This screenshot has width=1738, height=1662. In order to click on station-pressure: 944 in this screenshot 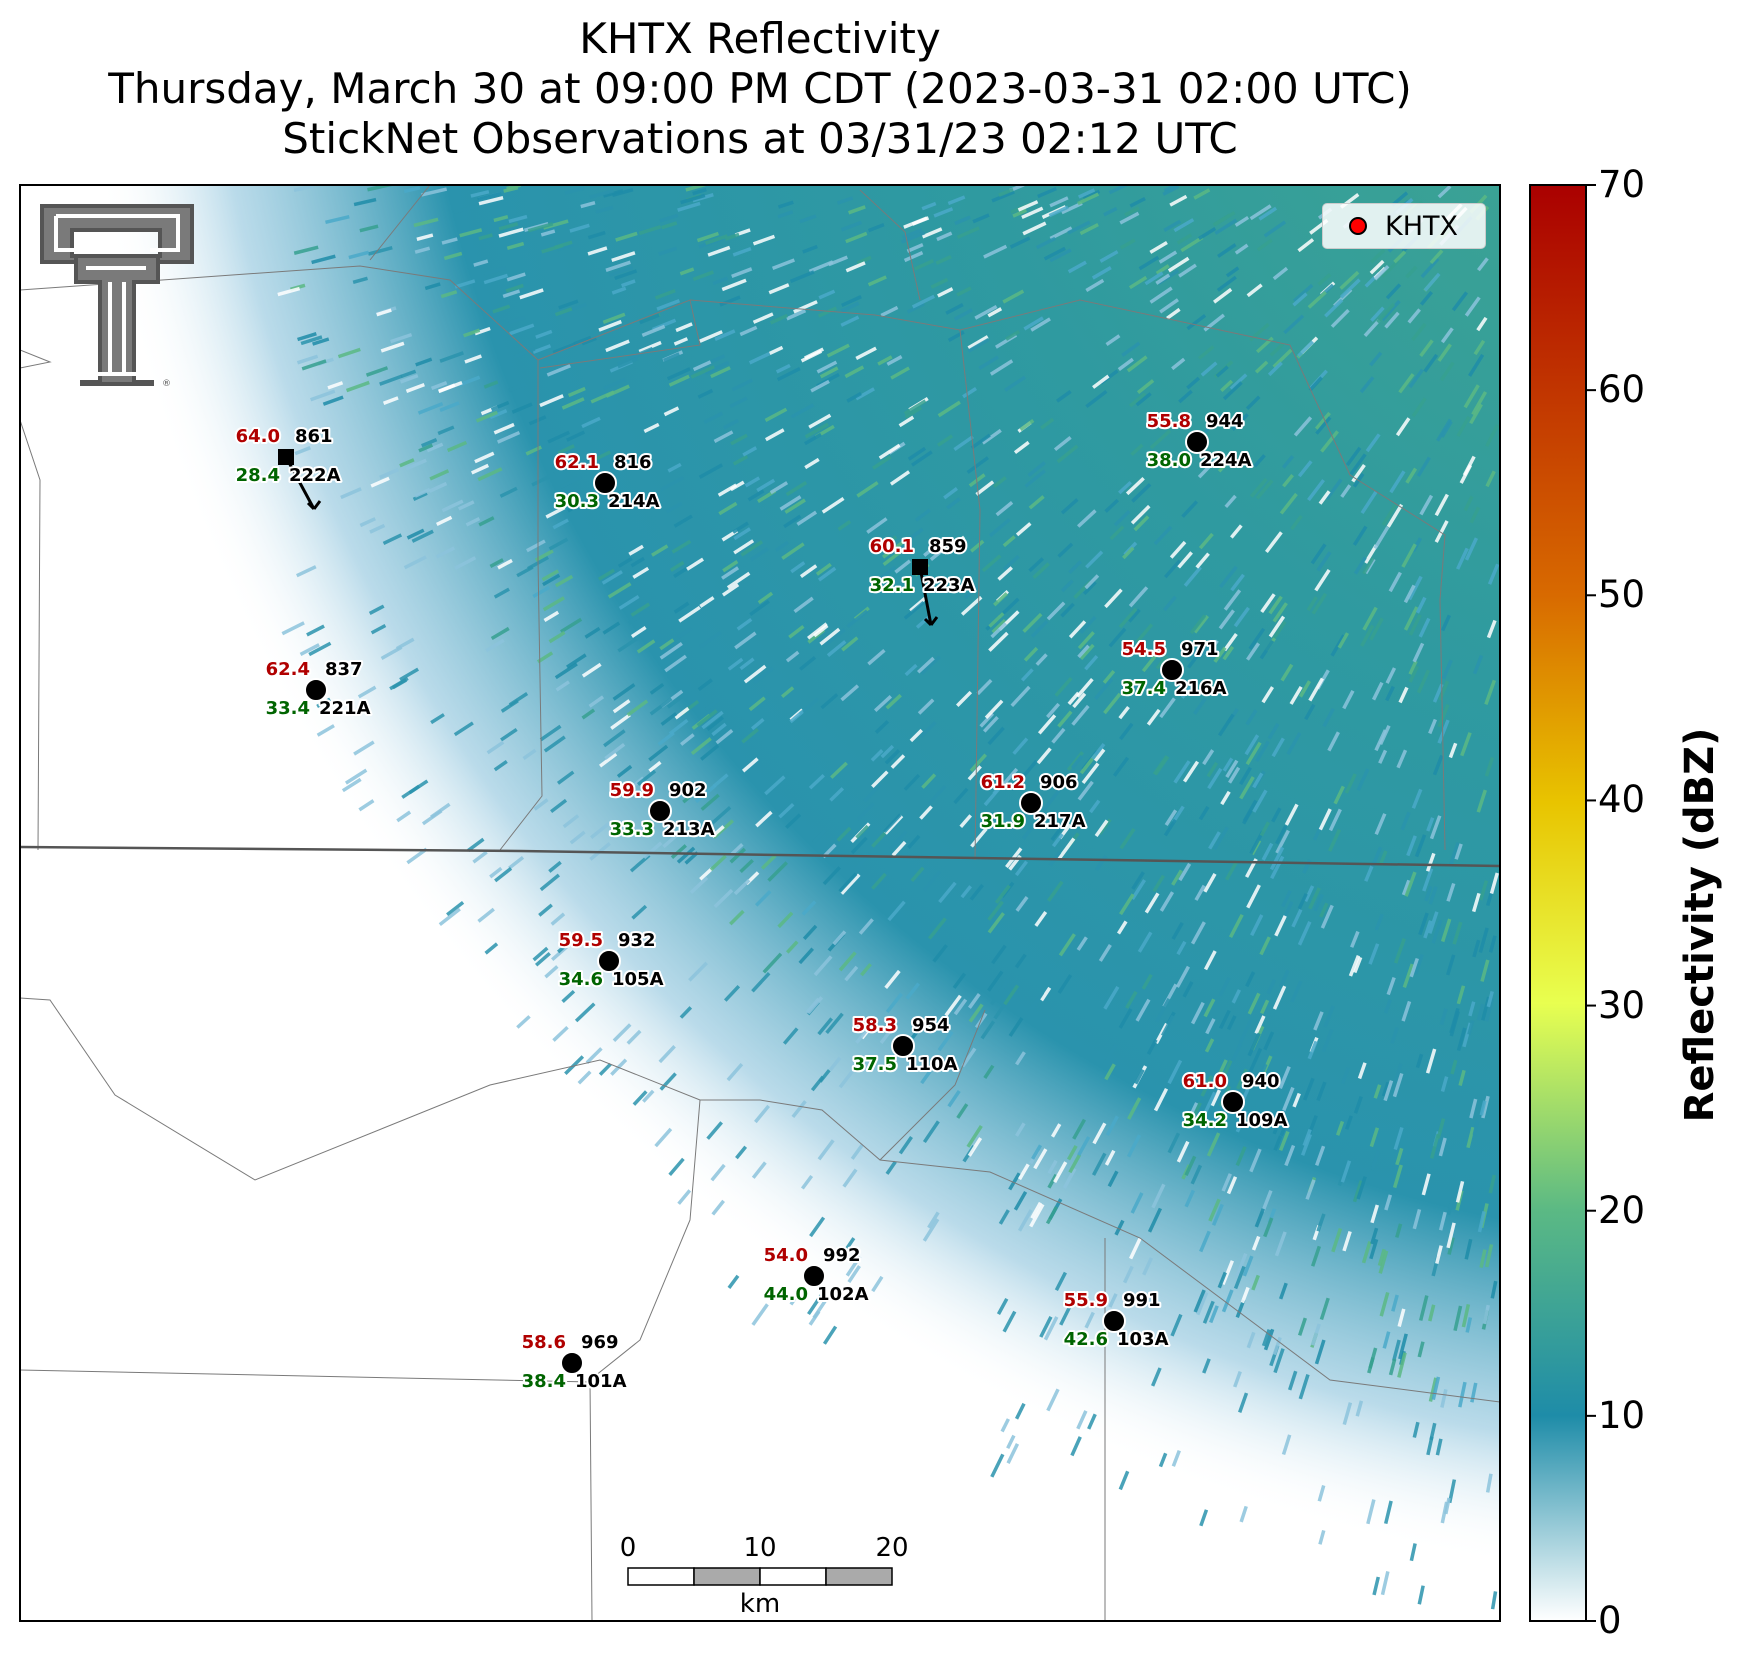, I will do `click(1225, 421)`.